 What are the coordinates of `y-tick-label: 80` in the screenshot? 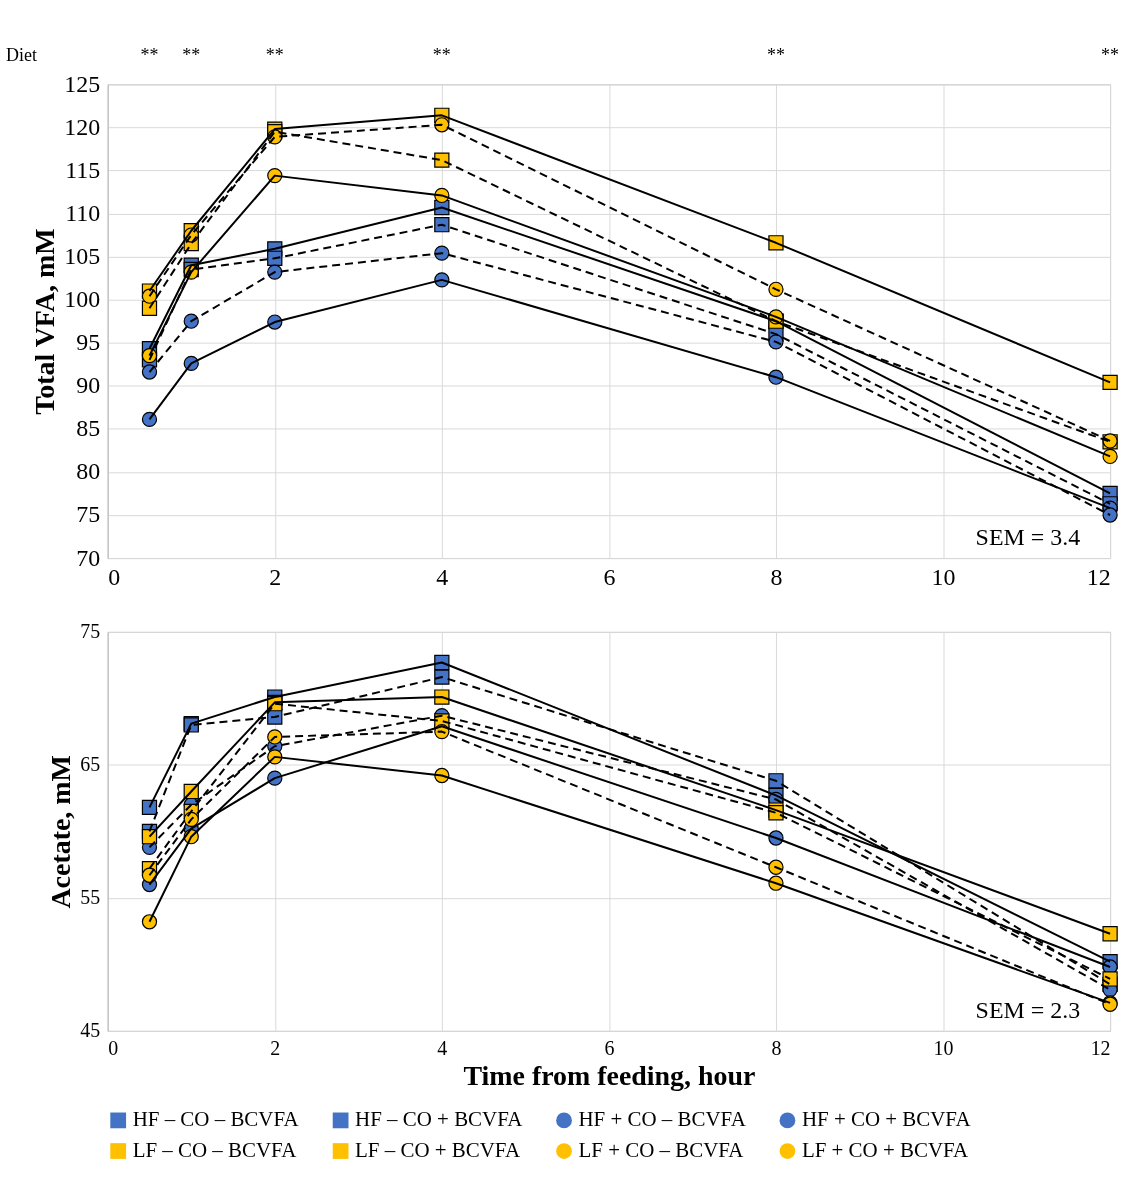 It's located at (88, 471).